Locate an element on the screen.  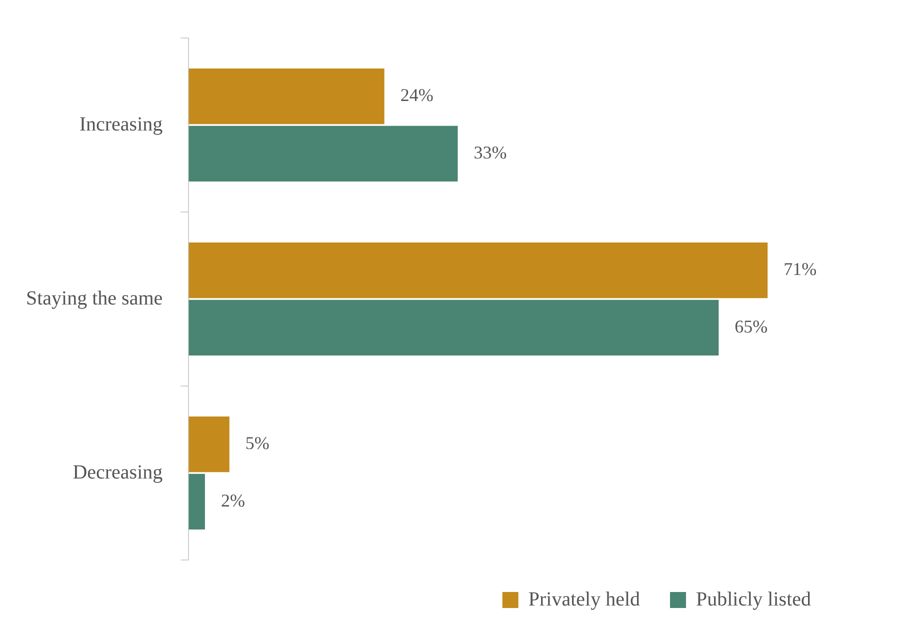
legend-label: Privately held is located at coordinates (584, 599).